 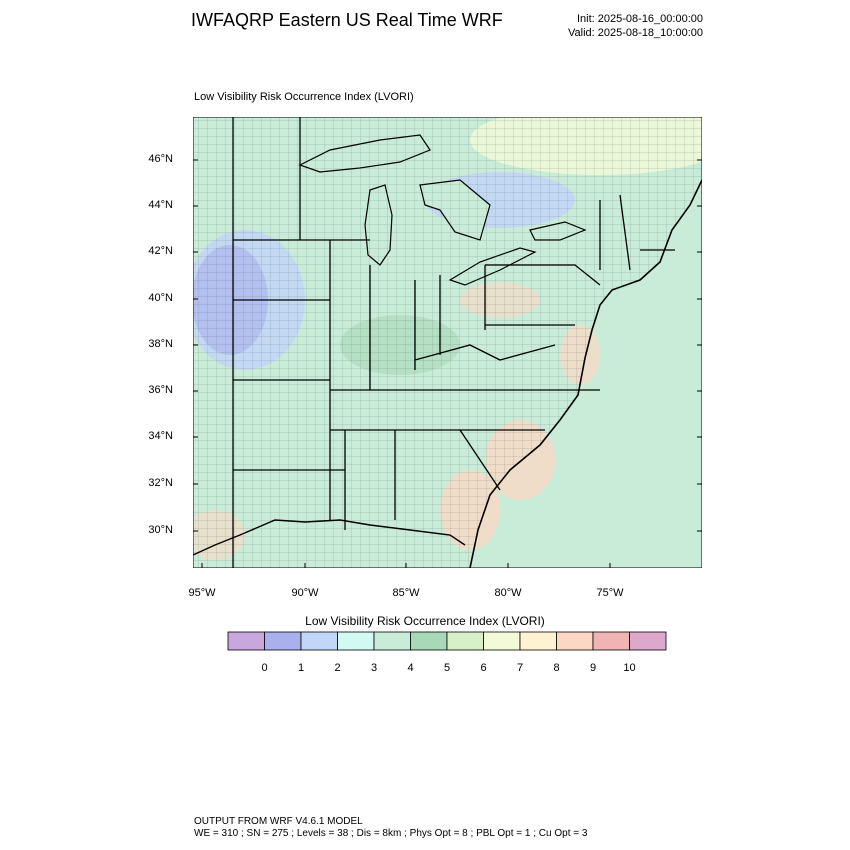 What do you see at coordinates (202, 593) in the screenshot?
I see `lon-label-95w: 95°W` at bounding box center [202, 593].